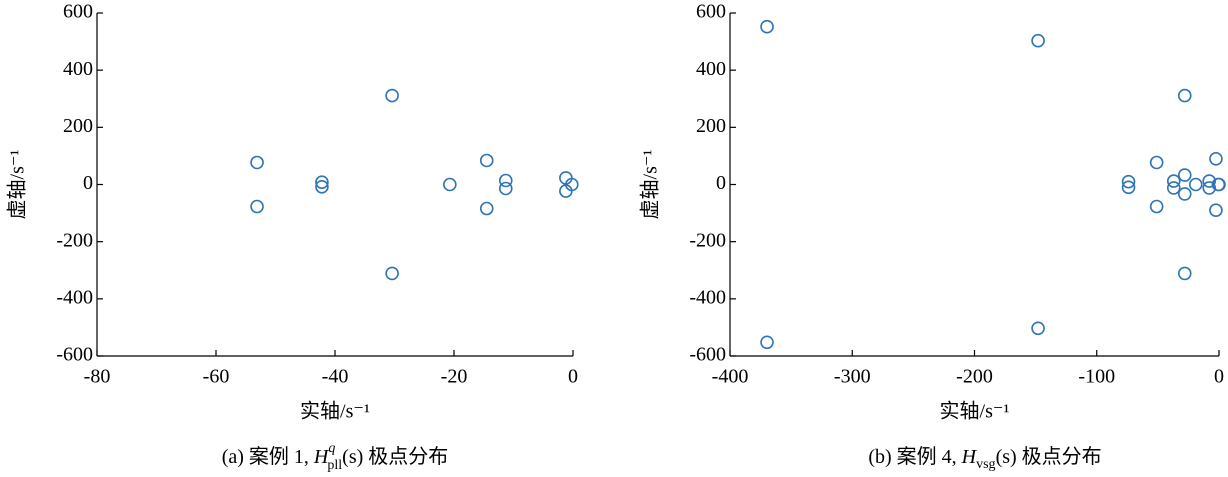 The image size is (1228, 477). Describe the element at coordinates (852, 377) in the screenshot. I see `x-tick-label: -300` at that location.